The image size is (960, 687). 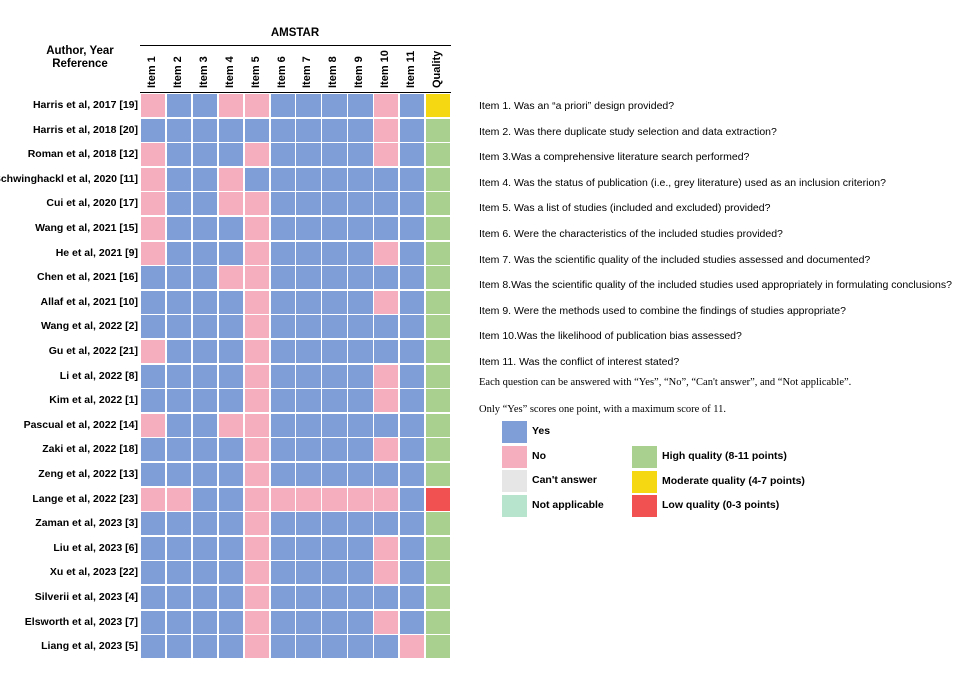 I want to click on row-label: Liu et al, 2023 [6], so click(x=95, y=547).